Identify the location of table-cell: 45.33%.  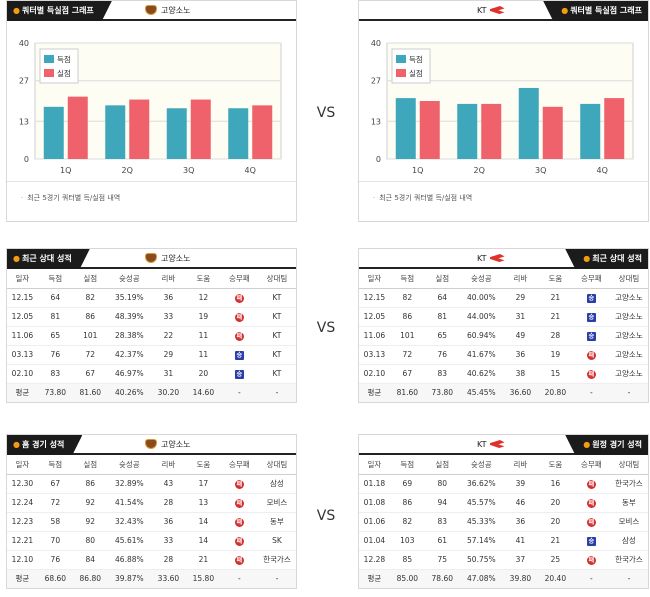
(481, 522).